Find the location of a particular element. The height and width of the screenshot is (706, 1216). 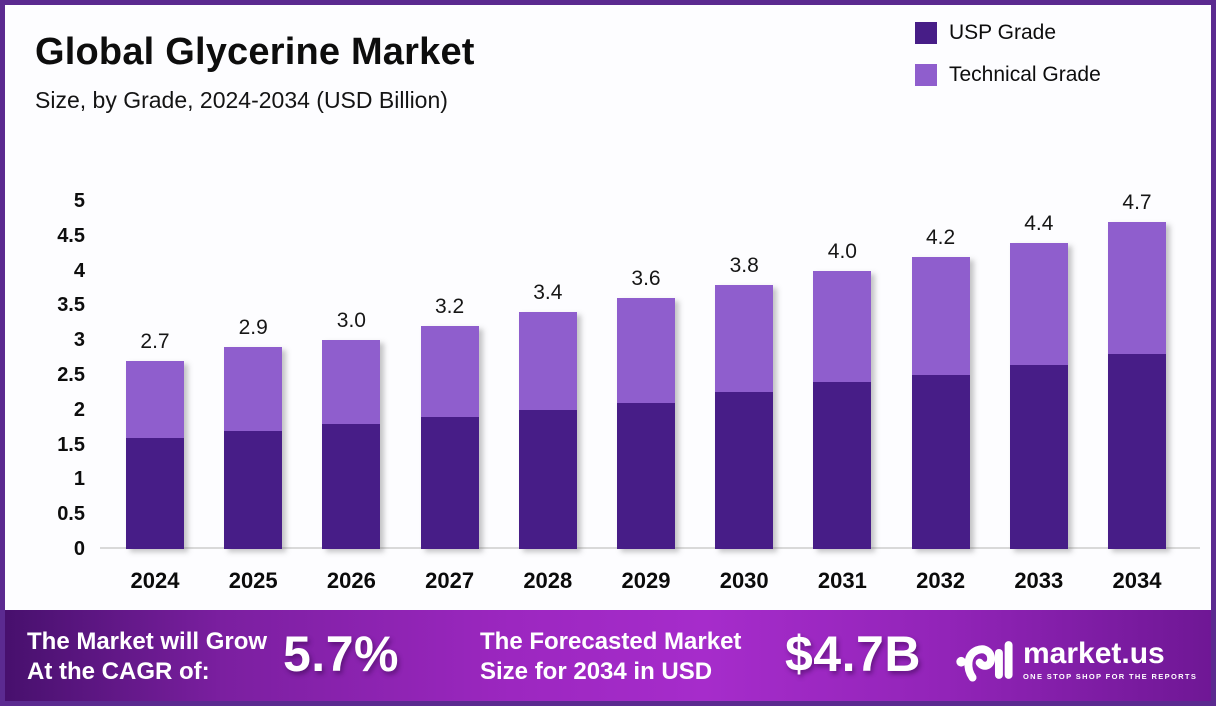

y-axis-tick-label: 0.5 is located at coordinates (71, 514).